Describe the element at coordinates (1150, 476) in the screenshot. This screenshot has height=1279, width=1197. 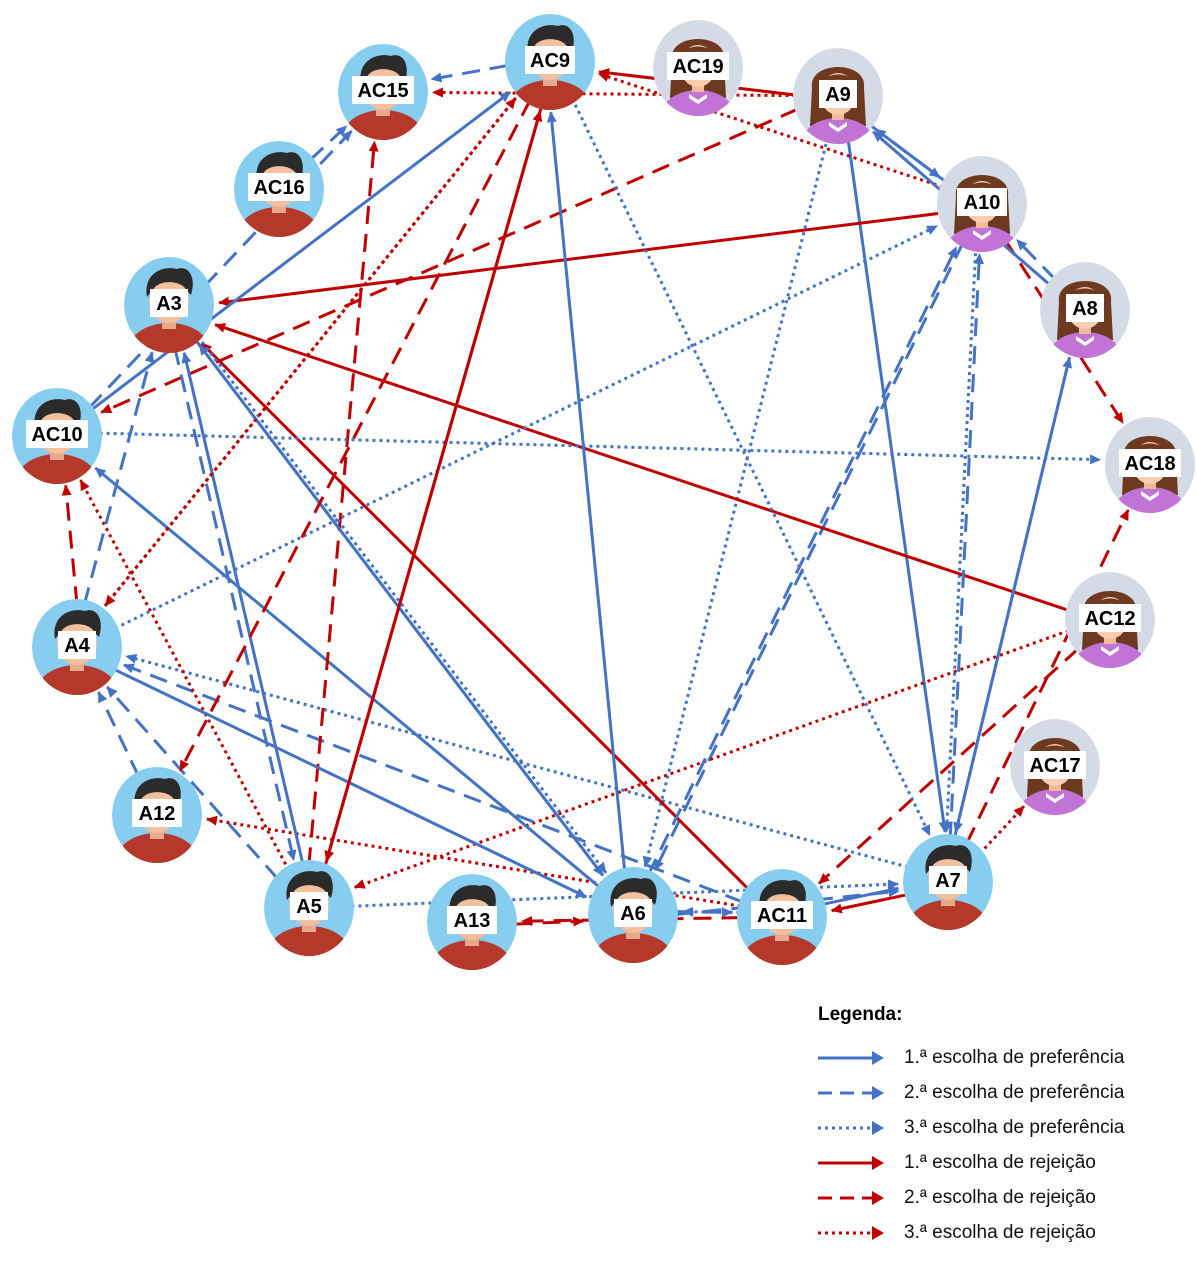
I see `node-ac18: AC18` at that location.